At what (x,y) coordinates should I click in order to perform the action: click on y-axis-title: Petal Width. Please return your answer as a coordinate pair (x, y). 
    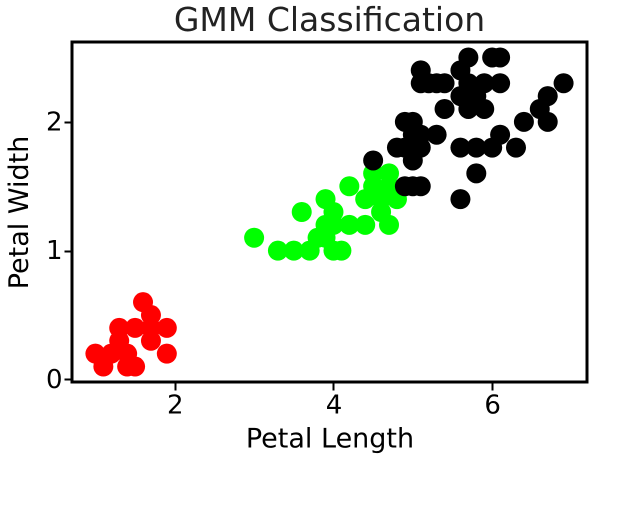
    Looking at the image, I should click on (19, 213).